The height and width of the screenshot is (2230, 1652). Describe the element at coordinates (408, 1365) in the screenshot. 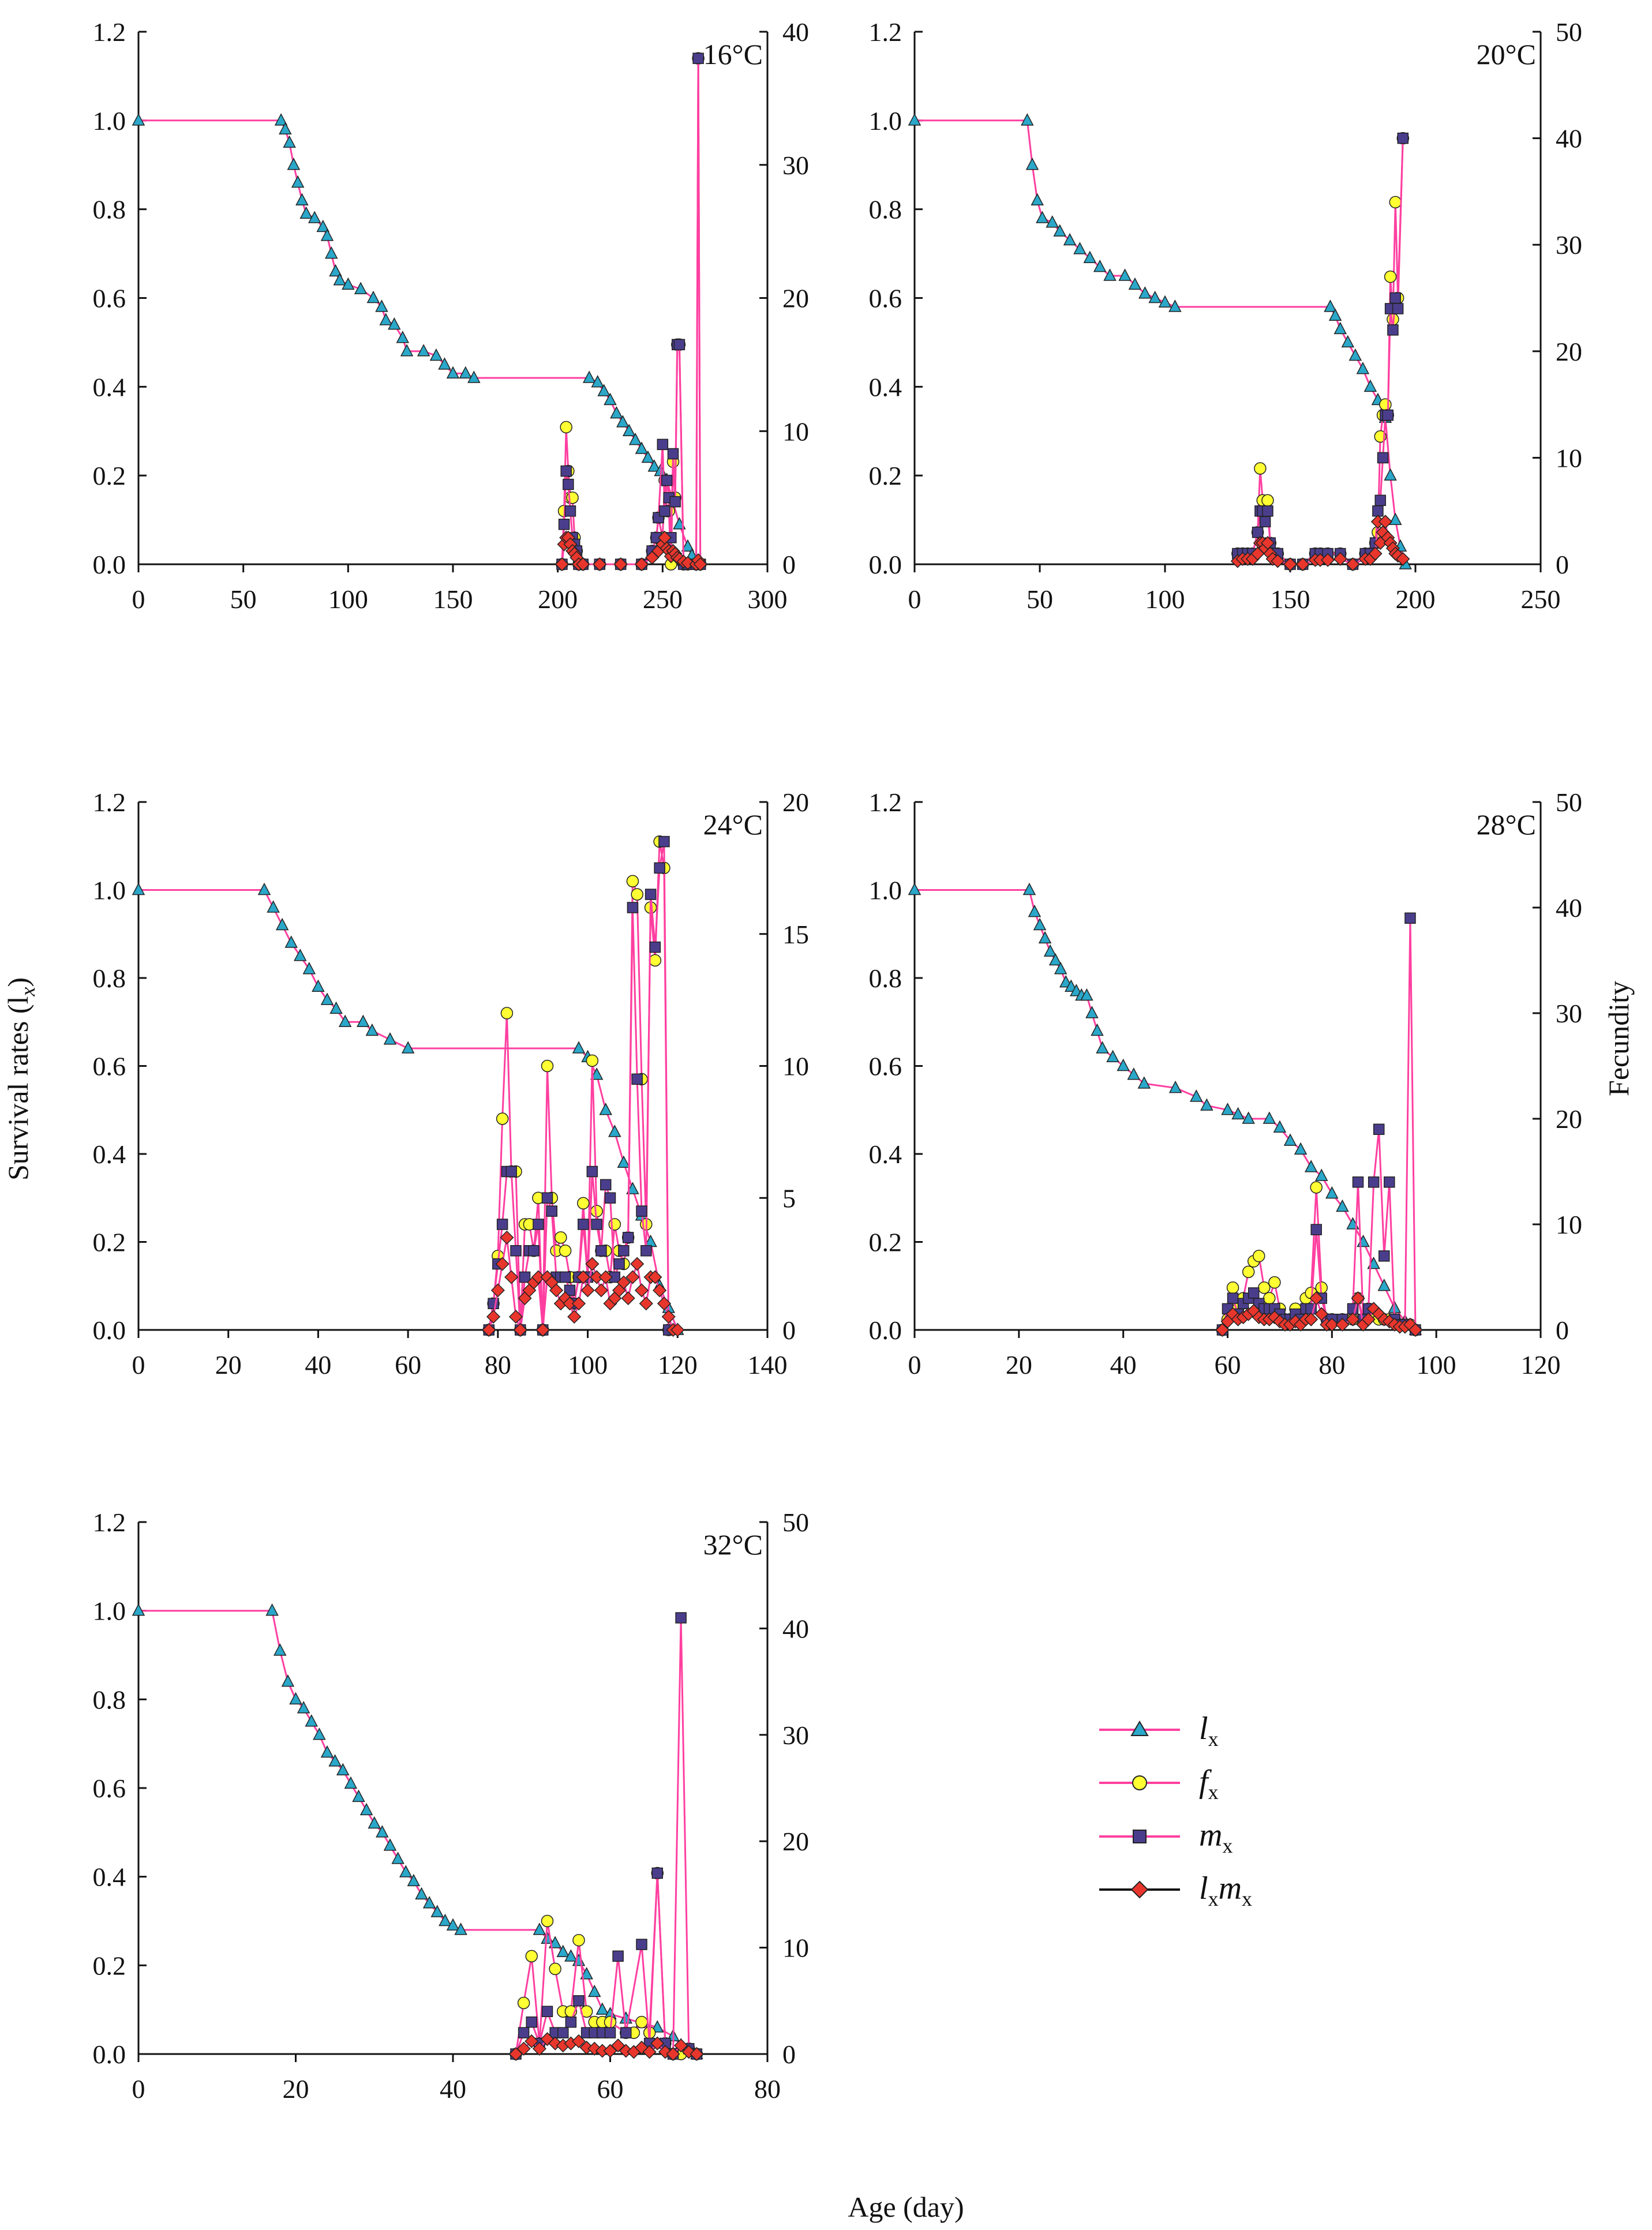

I see `x-tick-label: 60` at that location.